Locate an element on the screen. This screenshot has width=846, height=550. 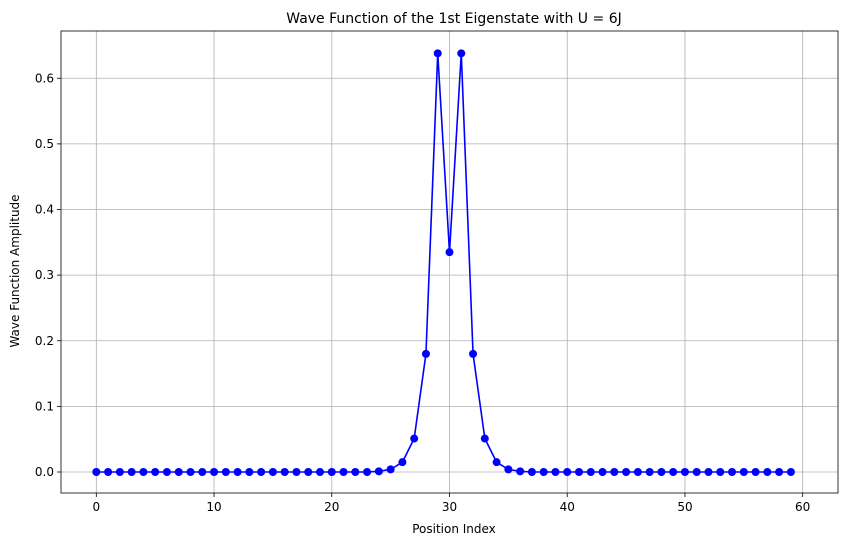
y-axis-label: Wave Function Amplitude is located at coordinates (15, 270).